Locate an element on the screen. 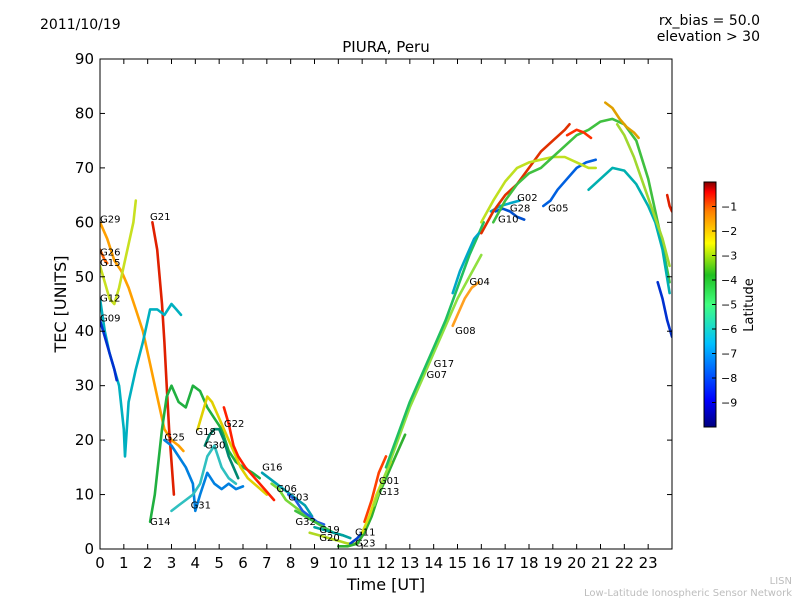  series-G07 is located at coordinates (427, 380).